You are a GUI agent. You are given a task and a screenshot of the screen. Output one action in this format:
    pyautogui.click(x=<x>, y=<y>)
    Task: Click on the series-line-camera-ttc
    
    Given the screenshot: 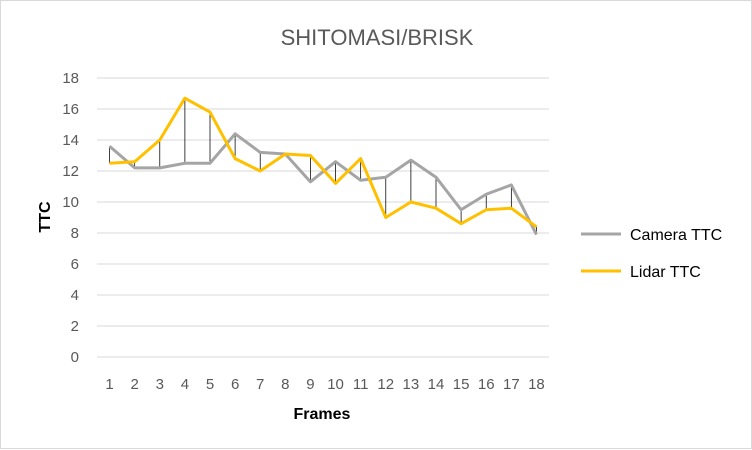 What is the action you would take?
    pyautogui.click(x=323, y=184)
    